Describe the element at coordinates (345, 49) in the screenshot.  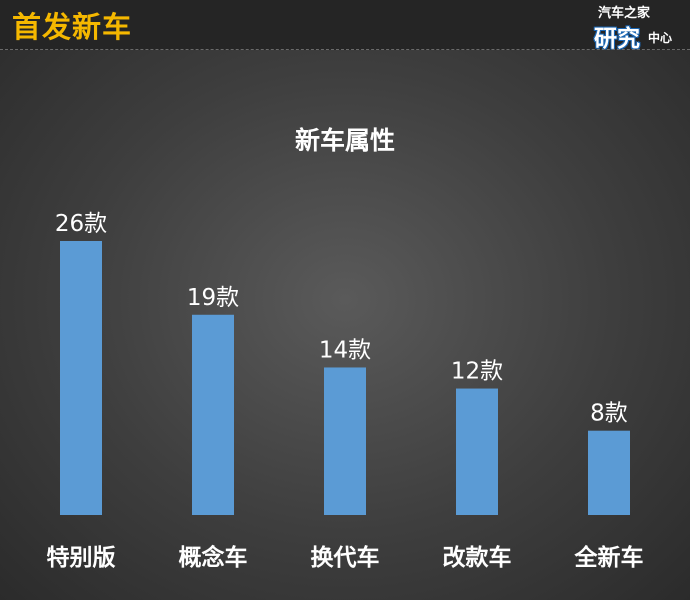
I see `header-divider` at that location.